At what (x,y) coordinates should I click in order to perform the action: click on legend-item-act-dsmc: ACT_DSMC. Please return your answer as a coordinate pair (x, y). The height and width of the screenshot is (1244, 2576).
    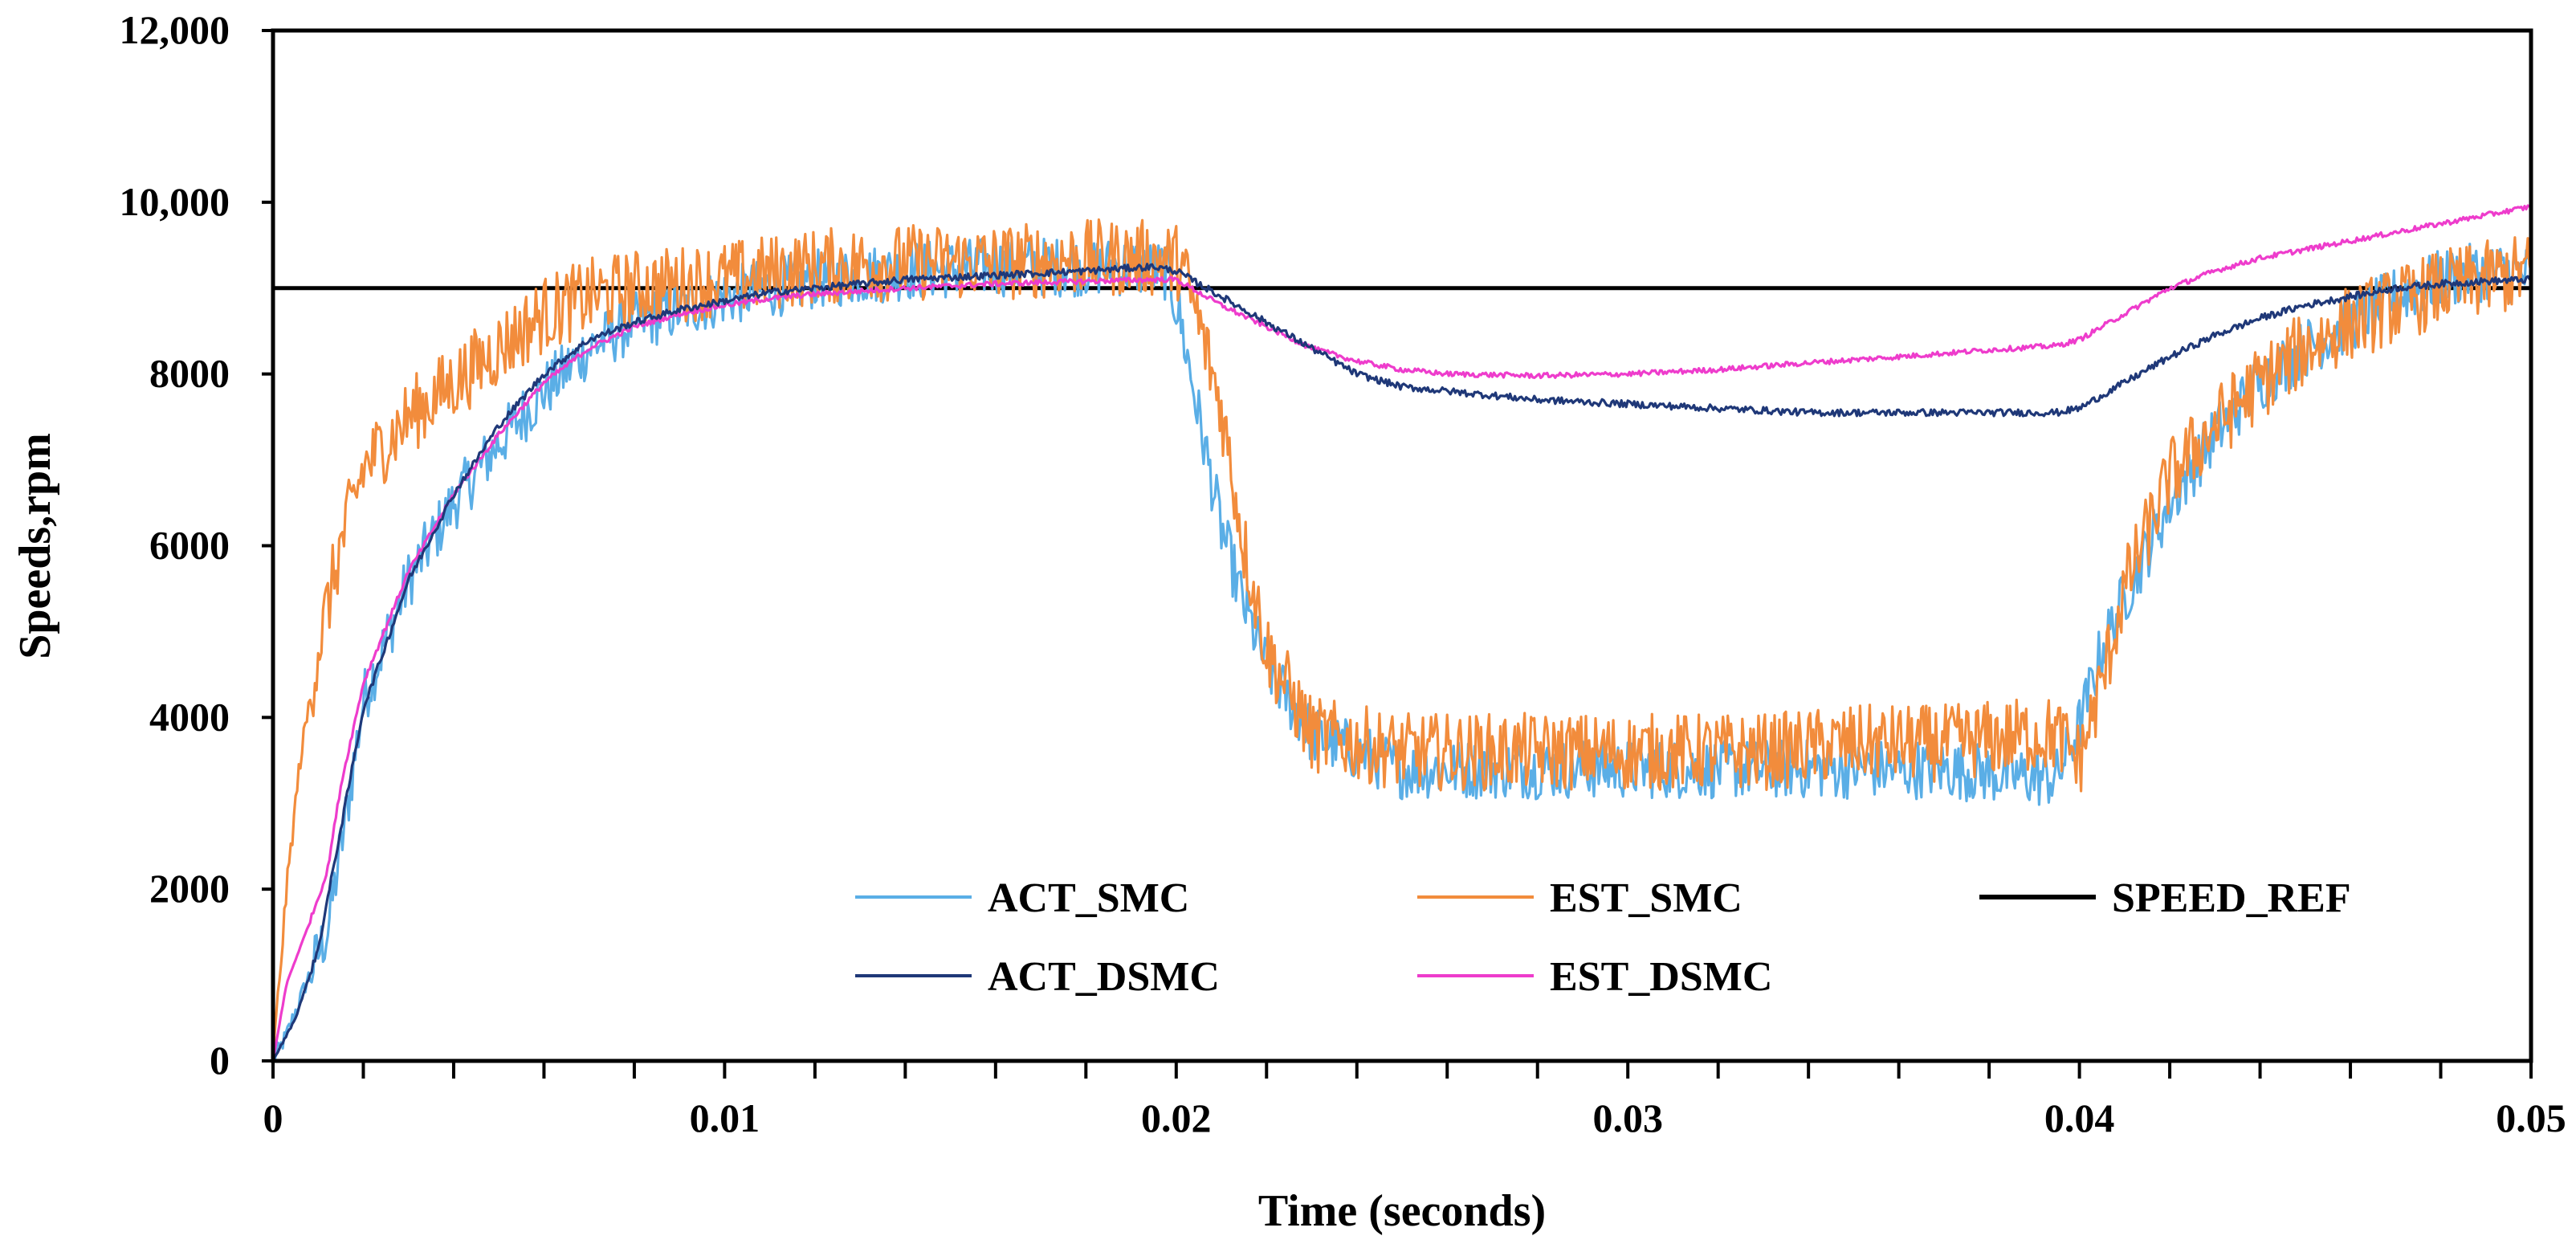
    Looking at the image, I should click on (1037, 977).